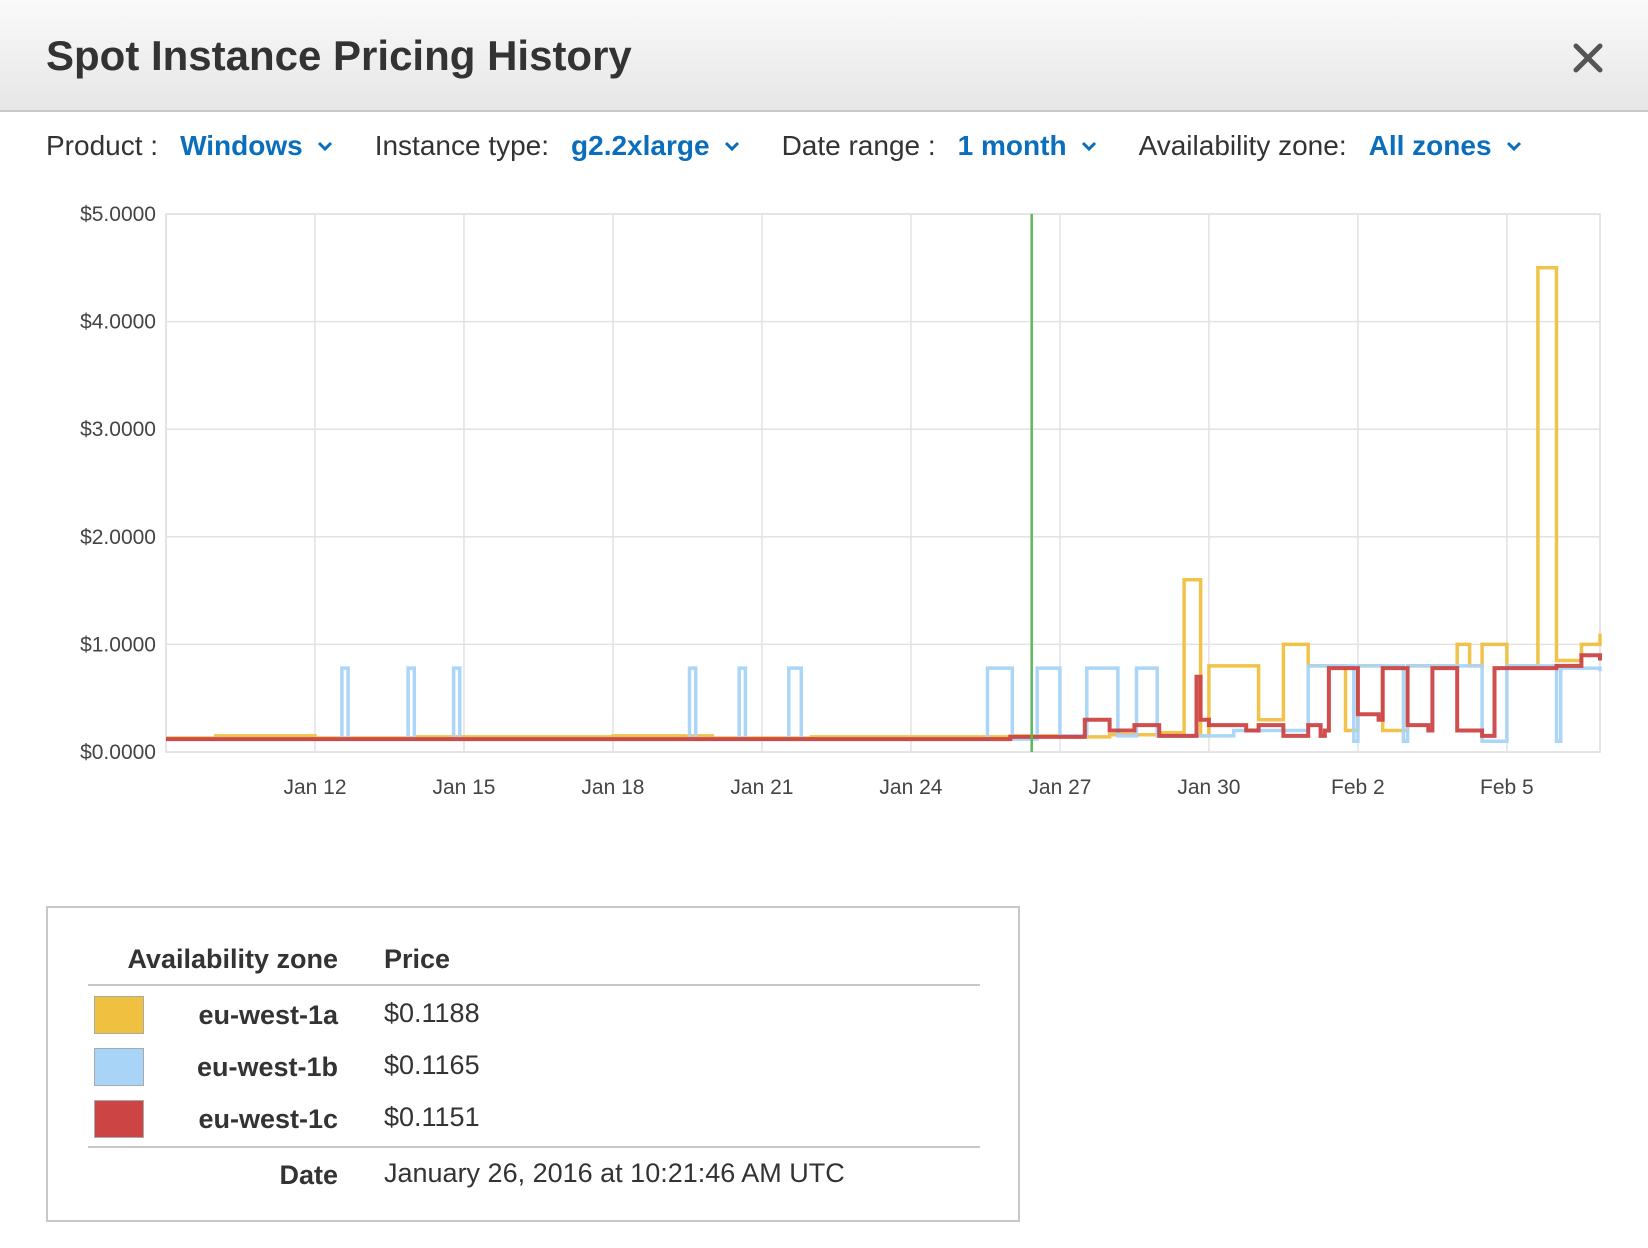 This screenshot has width=1648, height=1248. I want to click on close-icon, so click(1588, 58).